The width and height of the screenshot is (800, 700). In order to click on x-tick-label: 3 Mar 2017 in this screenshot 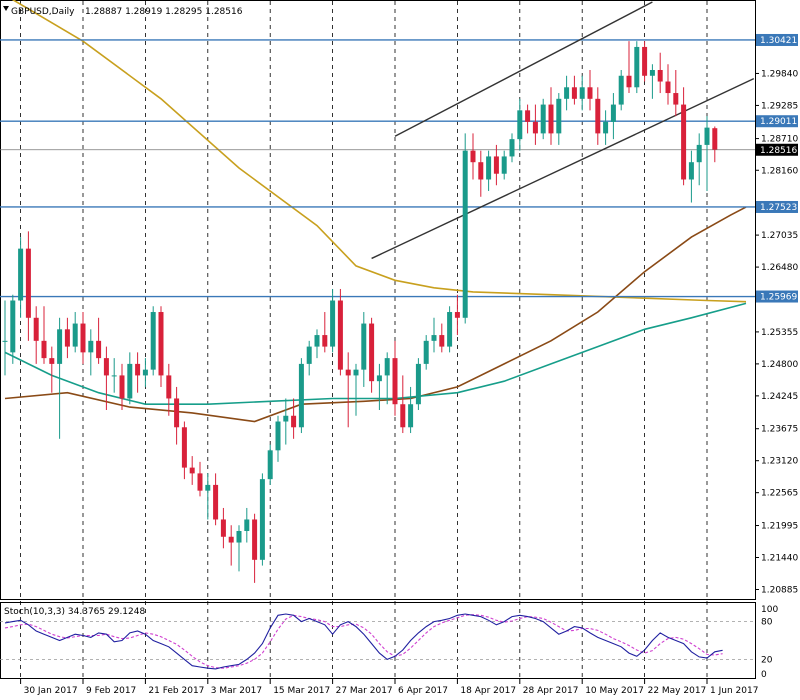, I will do `click(236, 691)`.